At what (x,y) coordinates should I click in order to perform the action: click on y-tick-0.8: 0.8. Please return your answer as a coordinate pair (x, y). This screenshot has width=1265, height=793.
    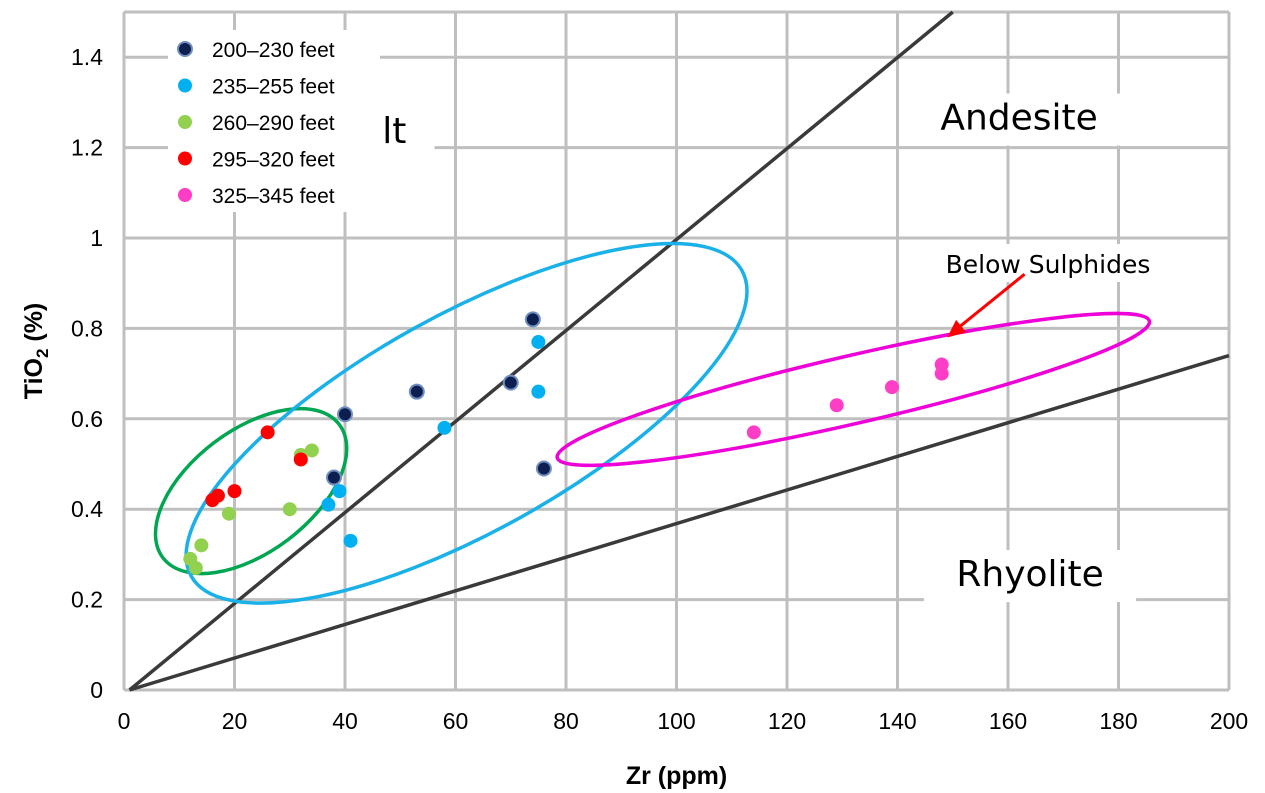
    Looking at the image, I should click on (87, 328).